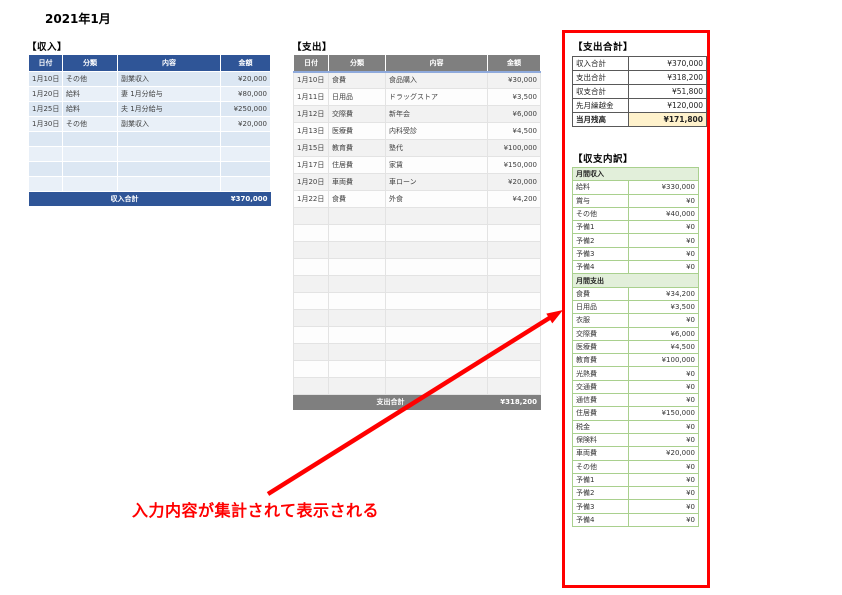 This screenshot has height=595, width=842. Describe the element at coordinates (663, 214) in the screenshot. I see `breakdown-value-cell: ¥40,000` at that location.